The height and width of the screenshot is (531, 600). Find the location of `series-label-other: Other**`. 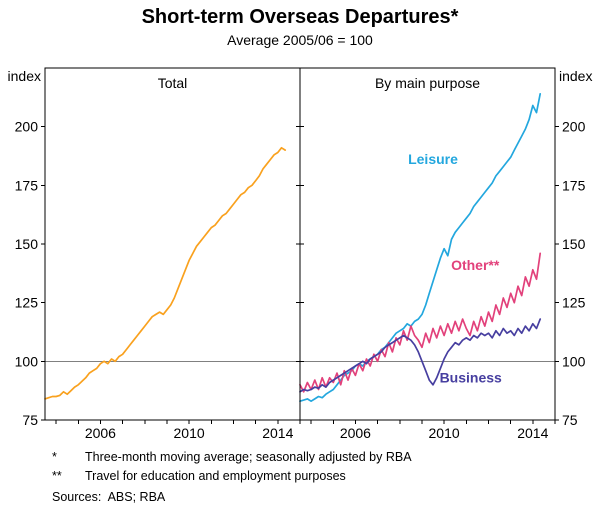

series-label-other: Other** is located at coordinates (475, 265).